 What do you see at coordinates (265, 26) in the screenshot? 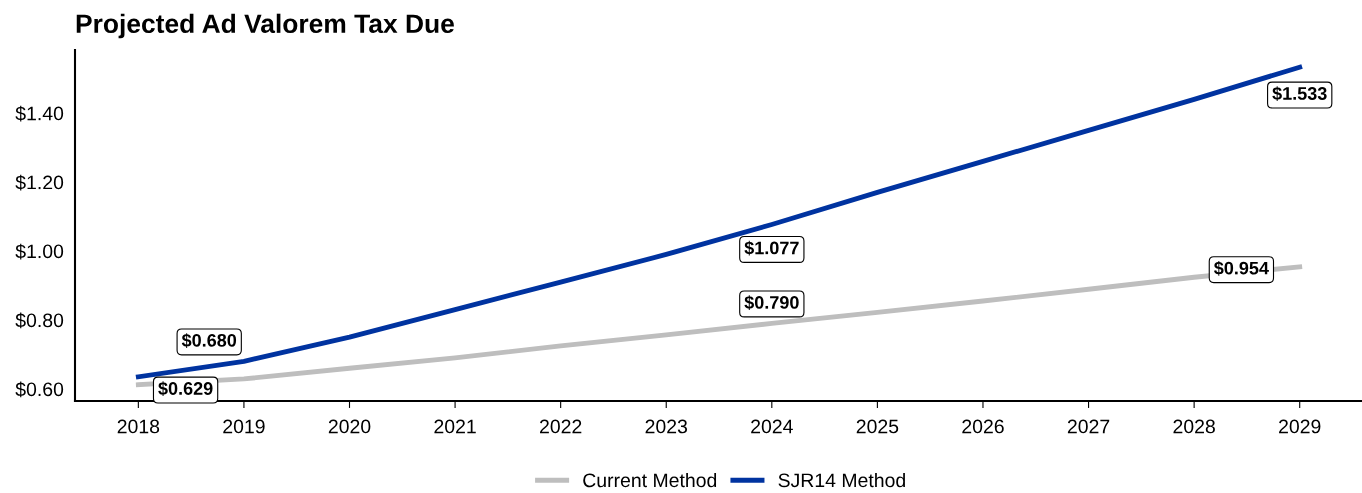
I see `chart-title: Projected Ad Valorem Tax Due` at bounding box center [265, 26].